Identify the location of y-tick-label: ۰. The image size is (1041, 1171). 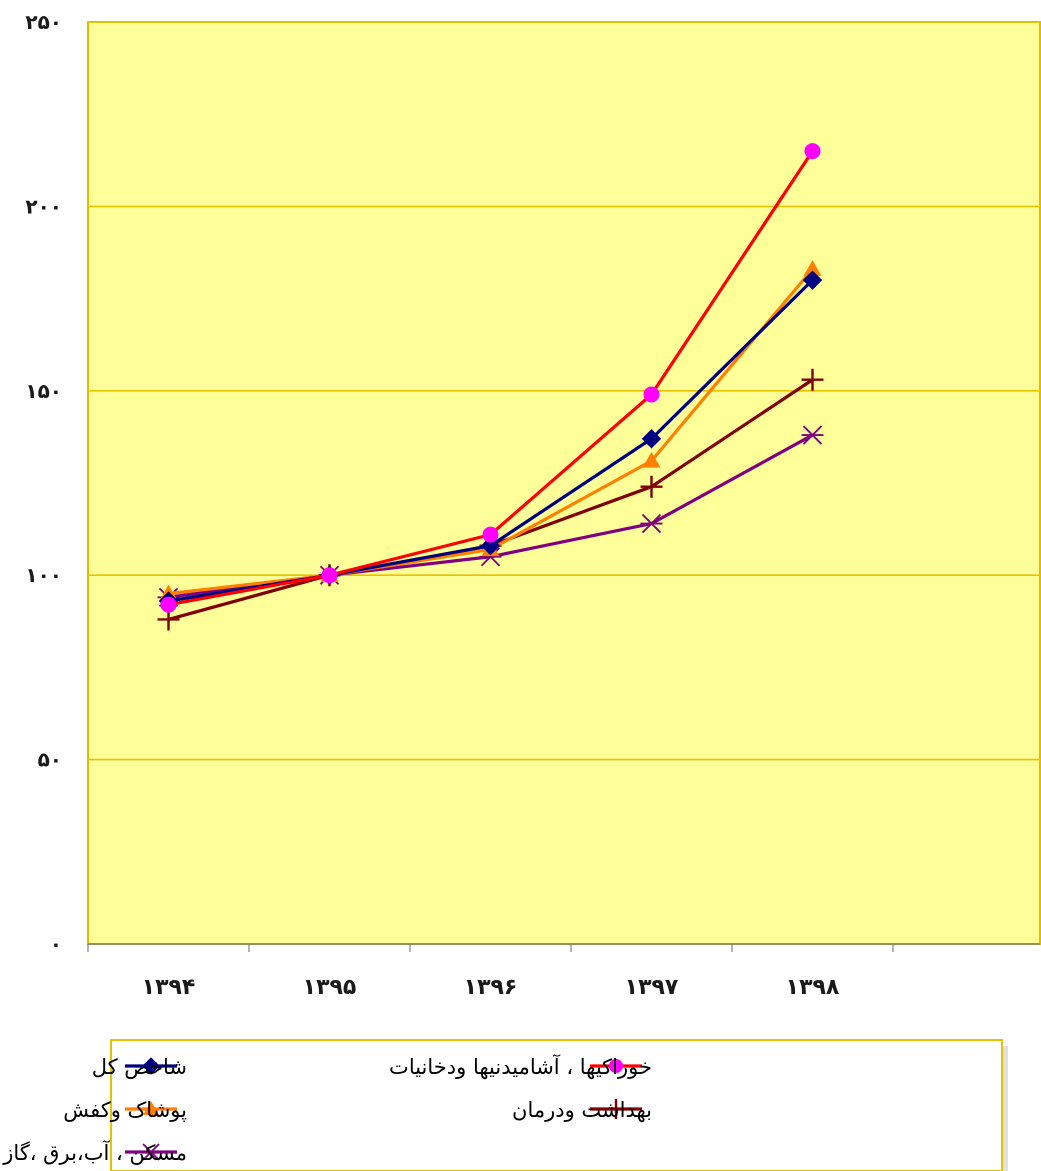
(56, 944).